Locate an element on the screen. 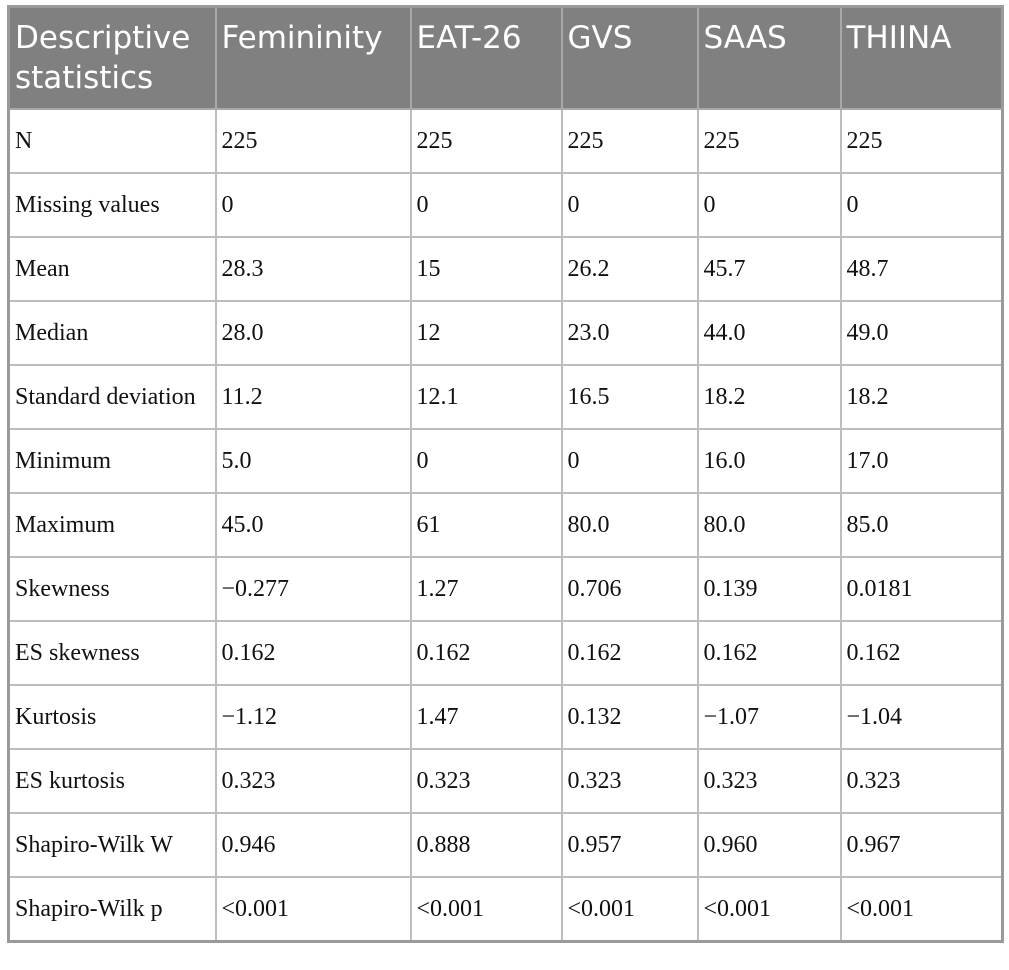 The image size is (1009, 970). cell: 12 is located at coordinates (486, 333).